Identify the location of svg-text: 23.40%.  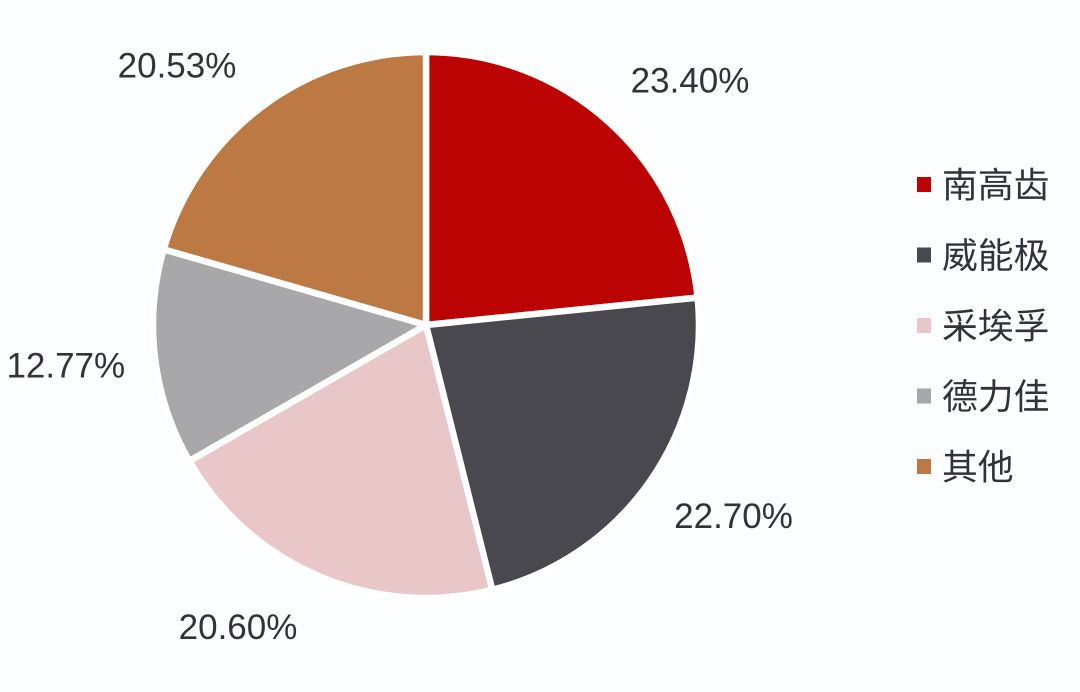
(690, 81).